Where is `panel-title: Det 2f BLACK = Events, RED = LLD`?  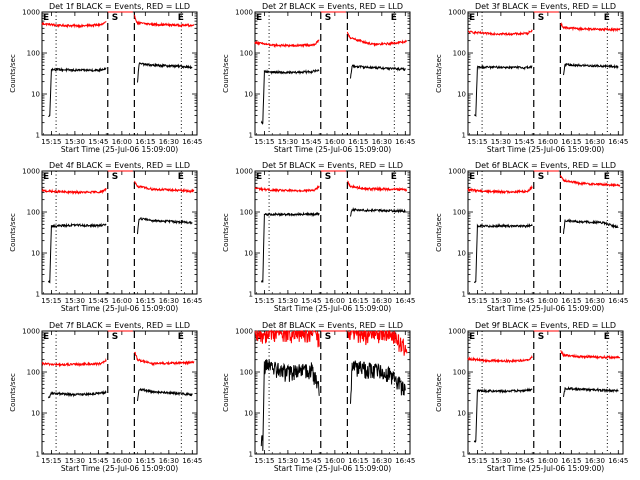
panel-title: Det 2f BLACK = Events, RED = LLD is located at coordinates (332, 6).